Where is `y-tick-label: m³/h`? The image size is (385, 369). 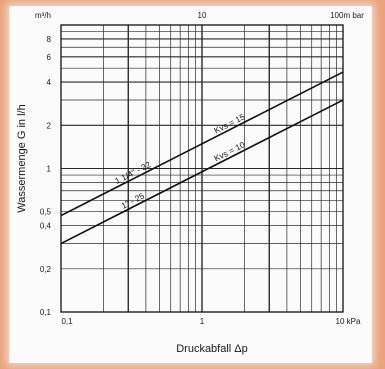
y-tick-label: m³/h is located at coordinates (43, 15).